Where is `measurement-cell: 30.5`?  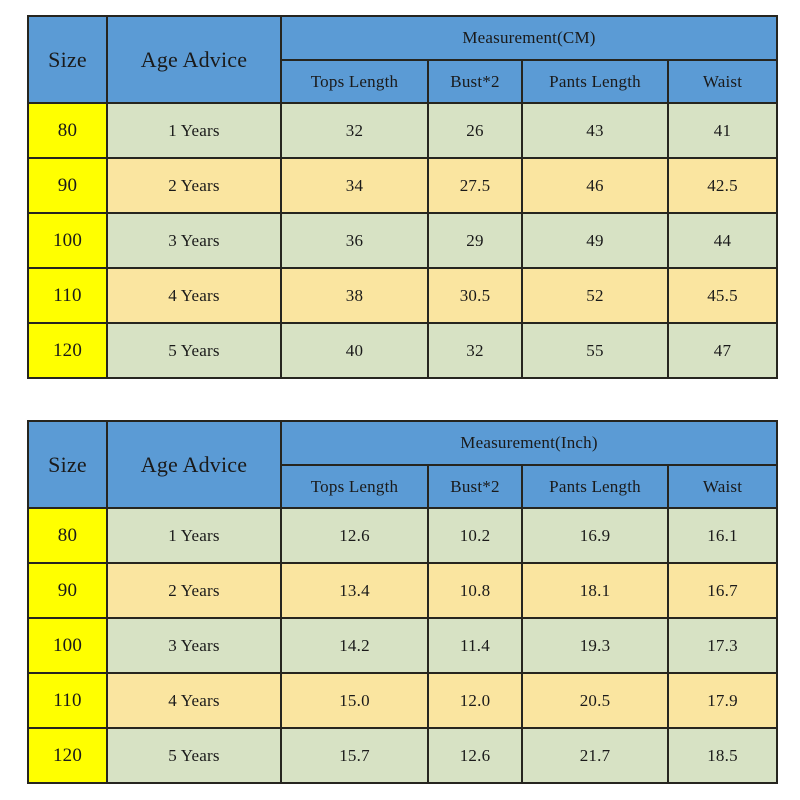
measurement-cell: 30.5 is located at coordinates (475, 295).